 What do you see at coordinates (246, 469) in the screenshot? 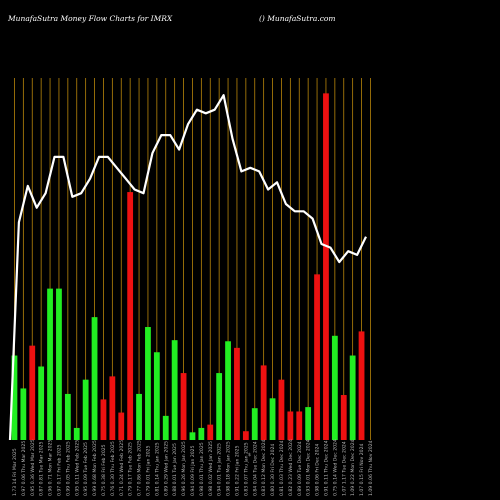
I see `x-tick-label: 0.83 0.07 Thu Jan 2025` at bounding box center [246, 469].